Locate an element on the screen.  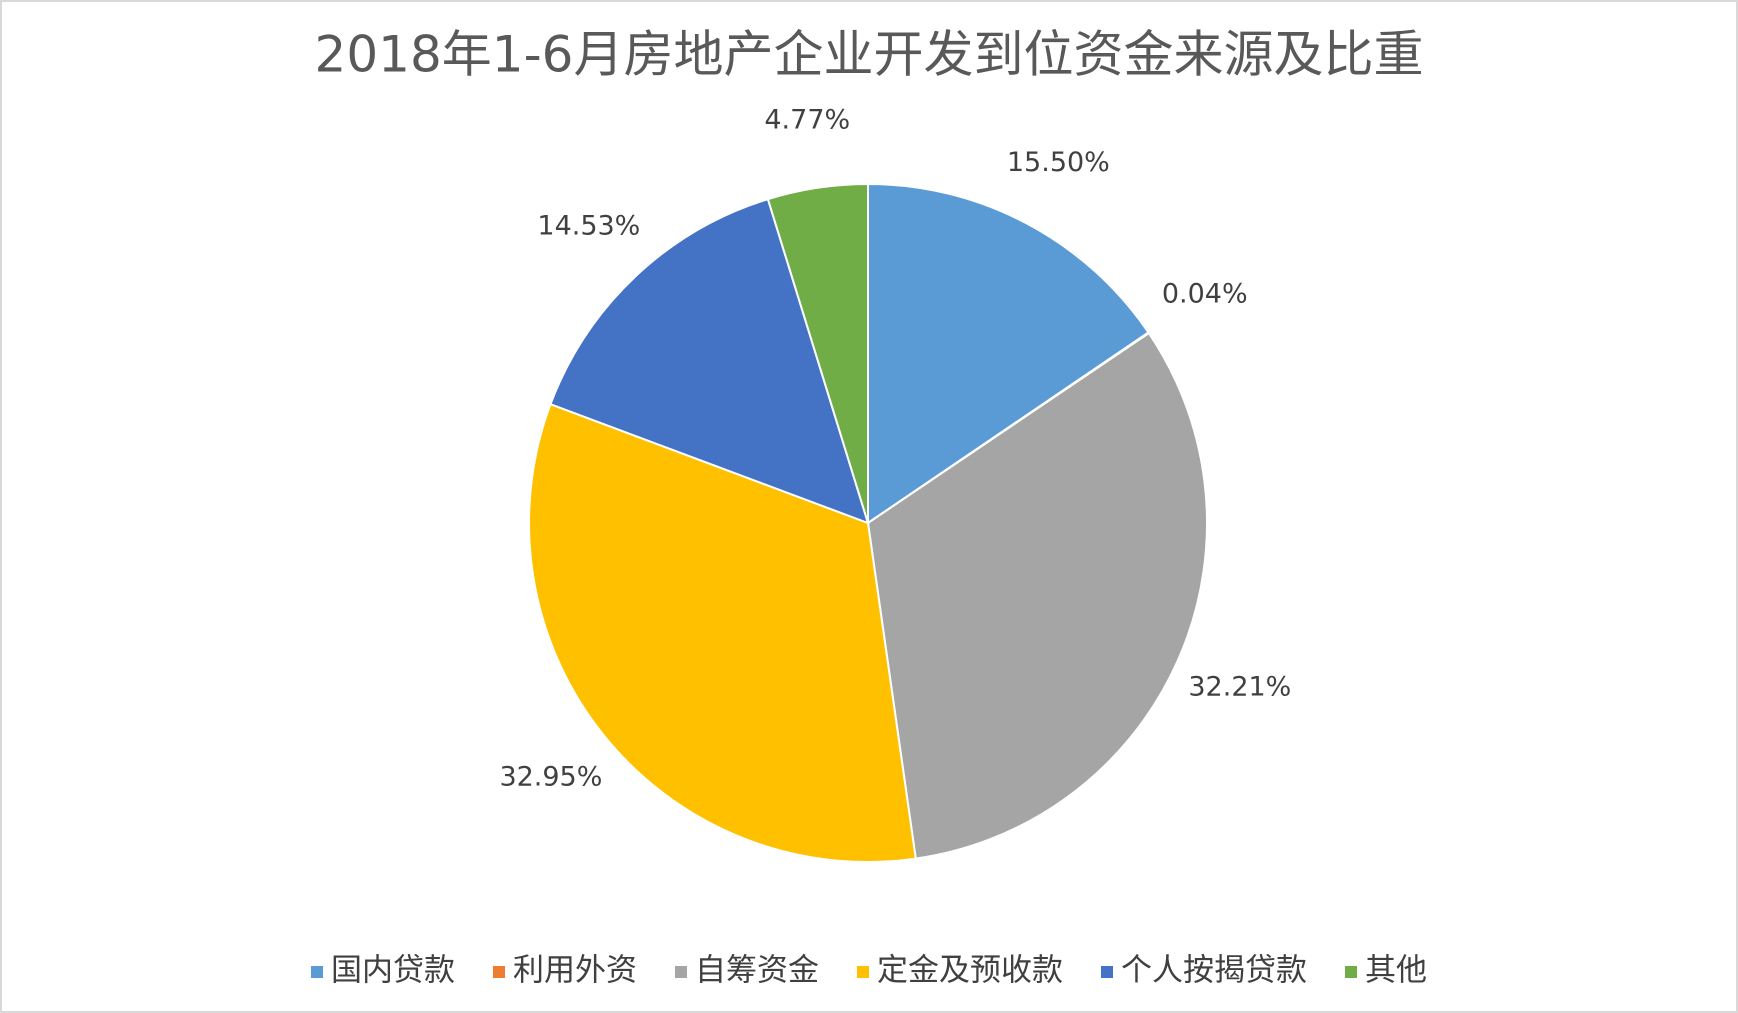
data-label: 4.77% is located at coordinates (807, 119).